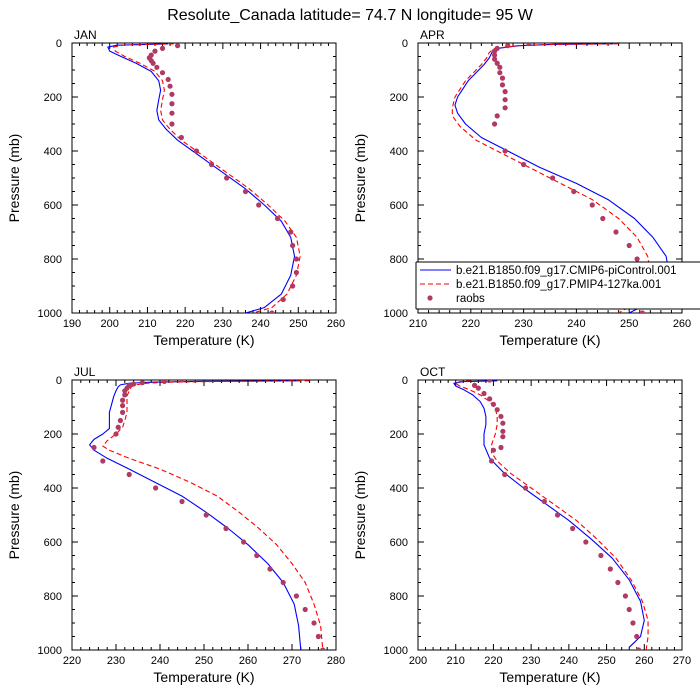 The width and height of the screenshot is (700, 700). Describe the element at coordinates (644, 661) in the screenshot. I see `x-tick-label: 260` at that location.